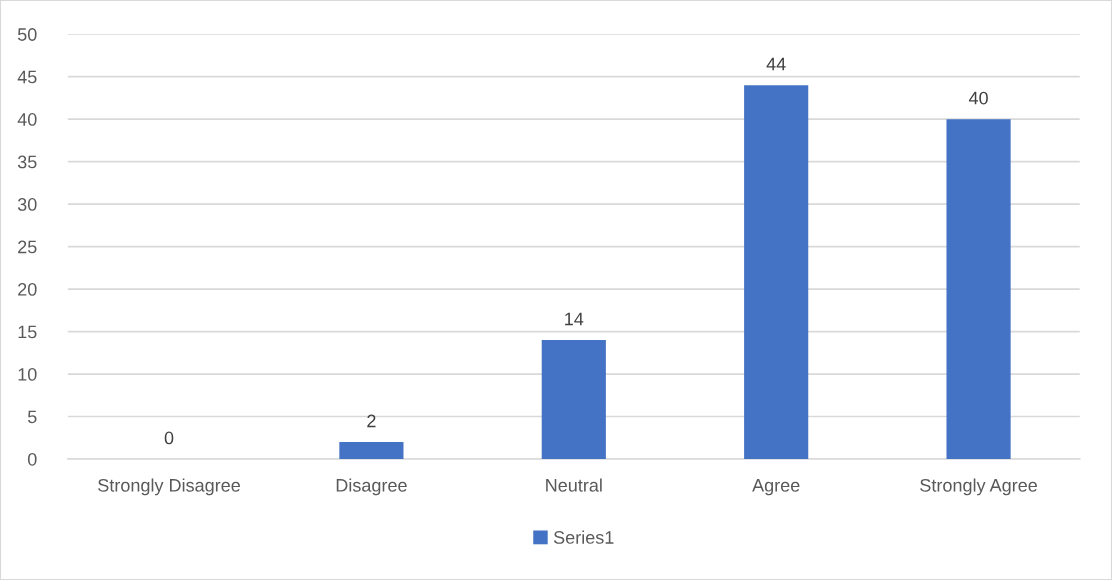 This screenshot has height=580, width=1112. Describe the element at coordinates (583, 537) in the screenshot. I see `legend-label: Series1` at that location.